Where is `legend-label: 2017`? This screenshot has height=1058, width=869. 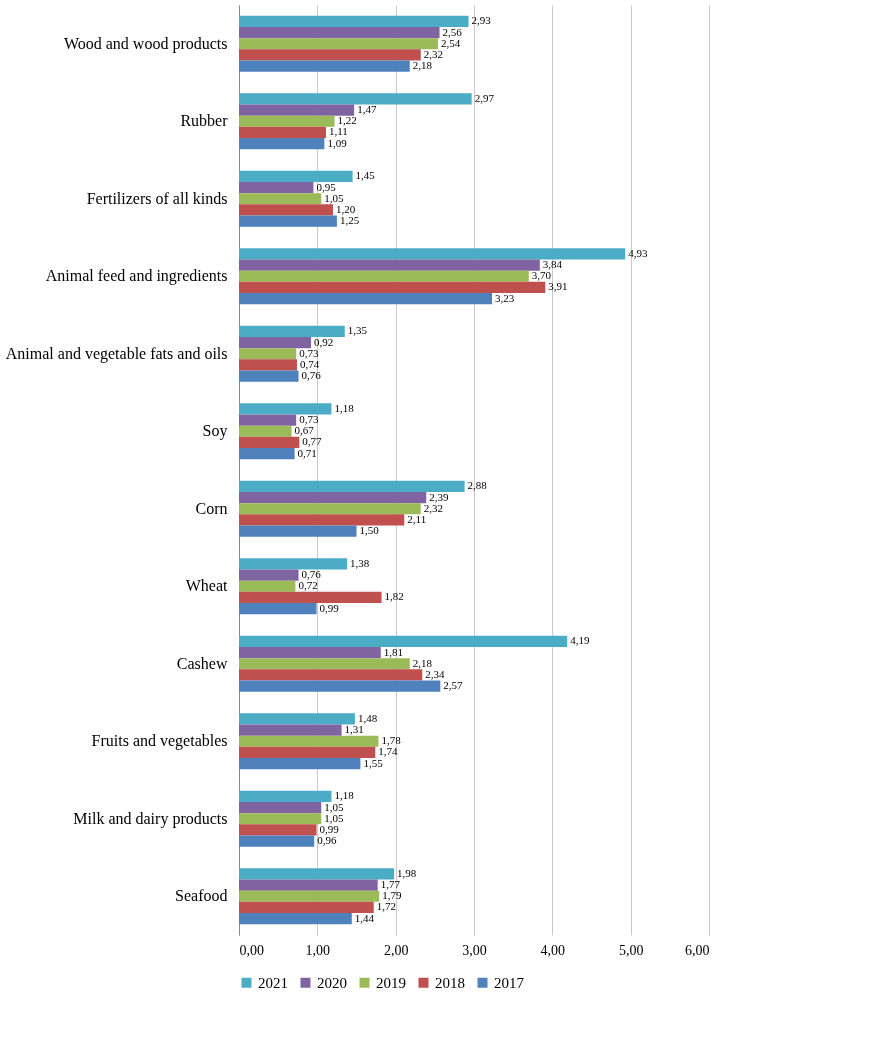
legend-label: 2017 is located at coordinates (509, 982).